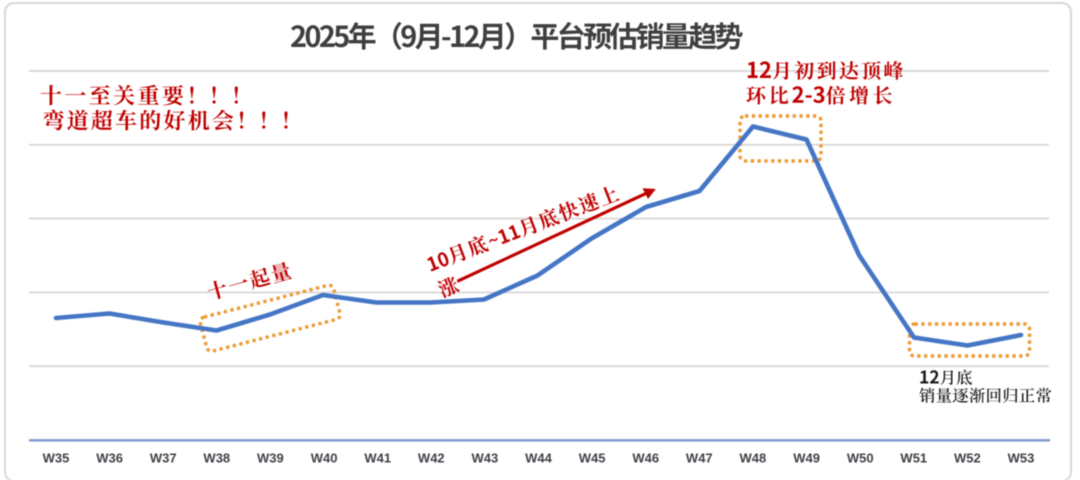 The height and width of the screenshot is (480, 1080). I want to click on svg-text: W53, so click(1021, 457).